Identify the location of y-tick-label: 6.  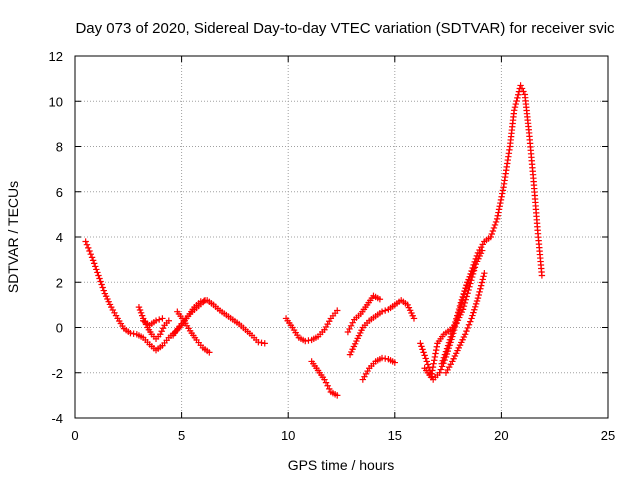
(59, 192).